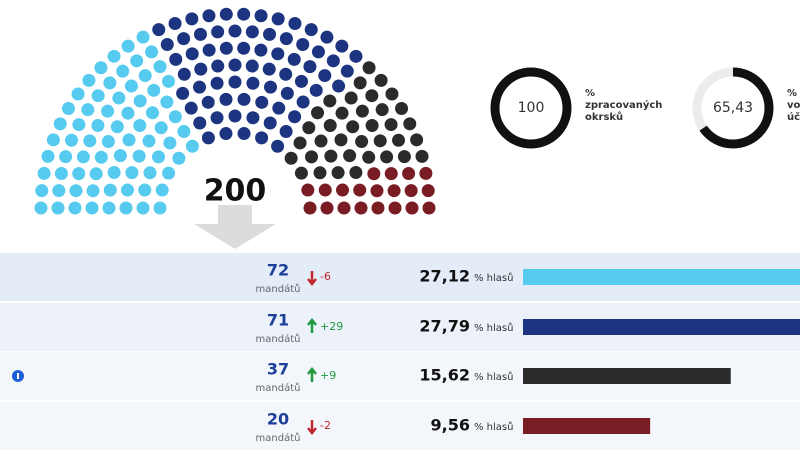 Image resolution: width=800 pixels, height=450 pixels. I want to click on ring-caption: okrsků, so click(604, 116).